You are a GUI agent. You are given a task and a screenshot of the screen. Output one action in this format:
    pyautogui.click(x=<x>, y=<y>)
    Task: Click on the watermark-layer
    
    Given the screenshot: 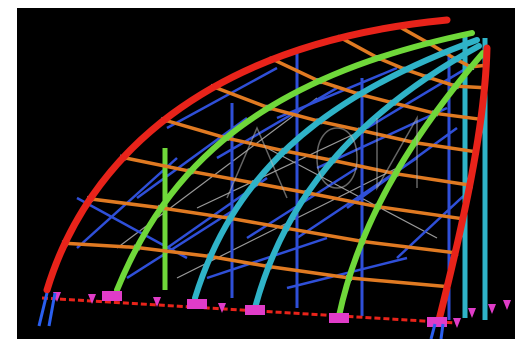 What is the action you would take?
    pyautogui.click(x=322, y=157)
    